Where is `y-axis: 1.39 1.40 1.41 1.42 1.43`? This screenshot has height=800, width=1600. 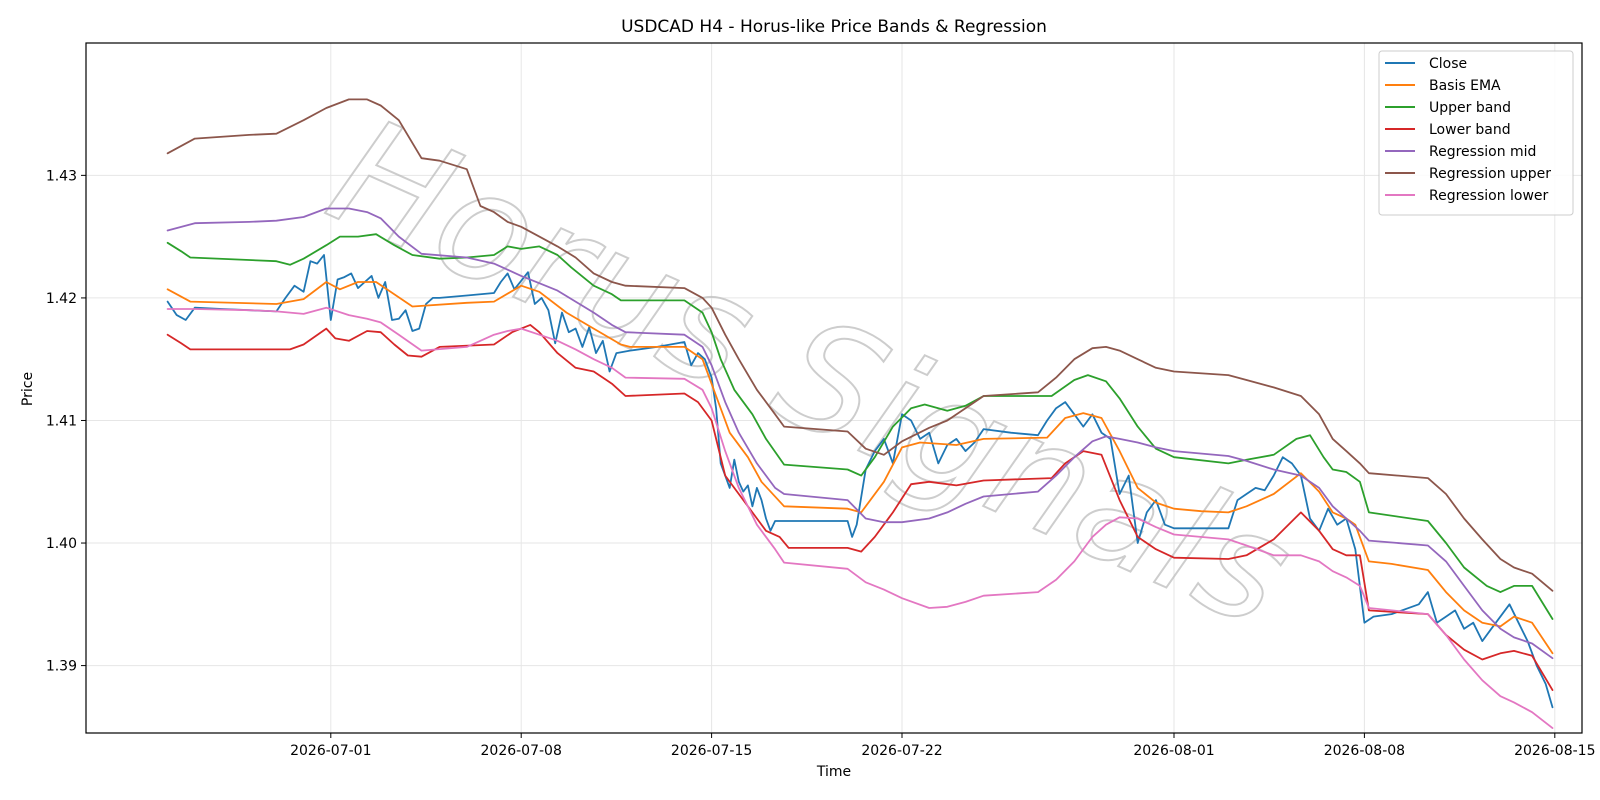 y-axis: 1.39 1.40 1.41 1.42 1.43 is located at coordinates (66, 421).